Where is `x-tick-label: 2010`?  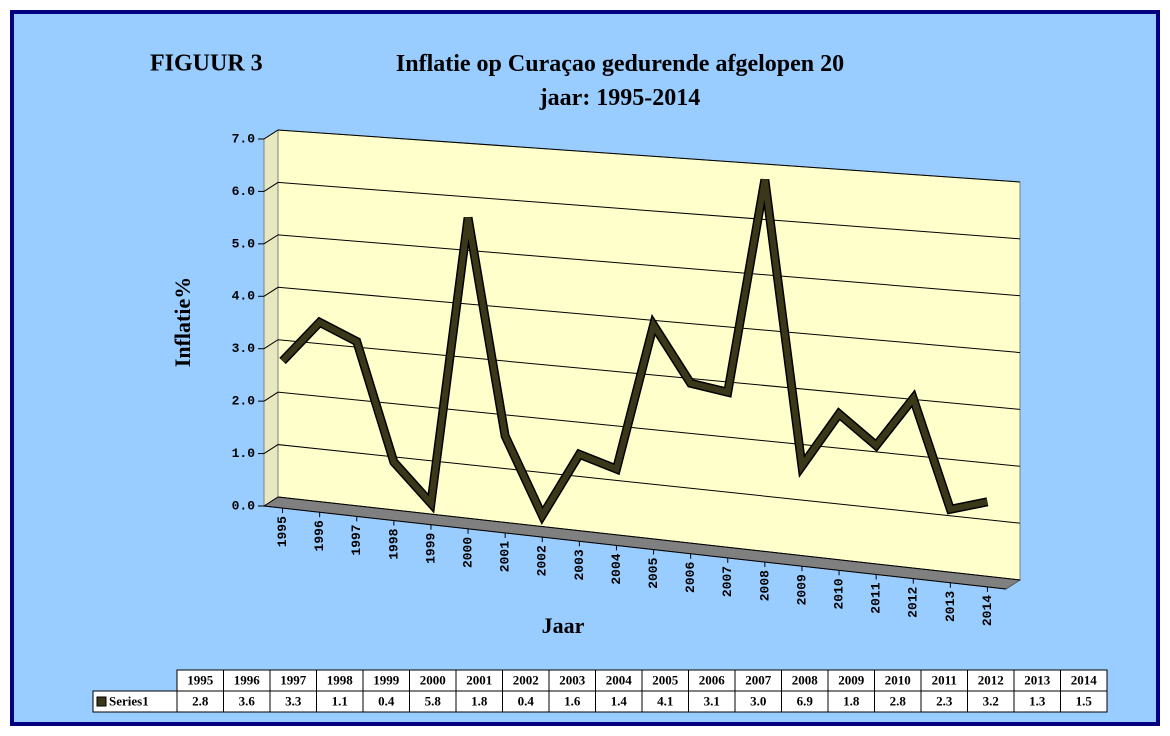 x-tick-label: 2010 is located at coordinates (838, 593).